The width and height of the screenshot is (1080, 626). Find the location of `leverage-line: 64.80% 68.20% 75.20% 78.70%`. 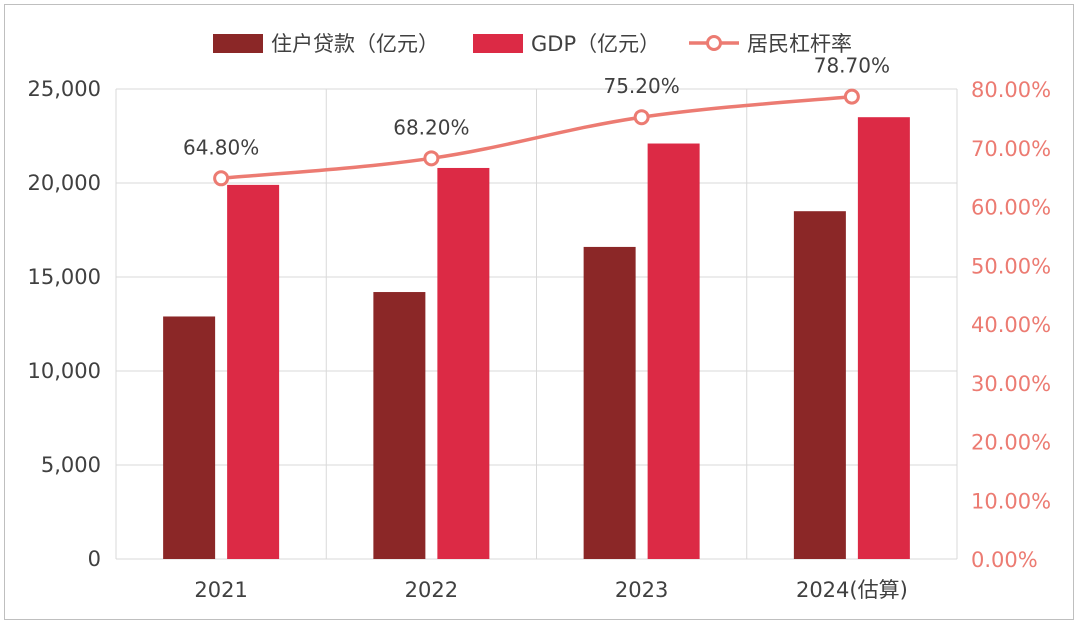

leverage-line: 64.80% 68.20% 75.20% 78.70% is located at coordinates (536, 120).